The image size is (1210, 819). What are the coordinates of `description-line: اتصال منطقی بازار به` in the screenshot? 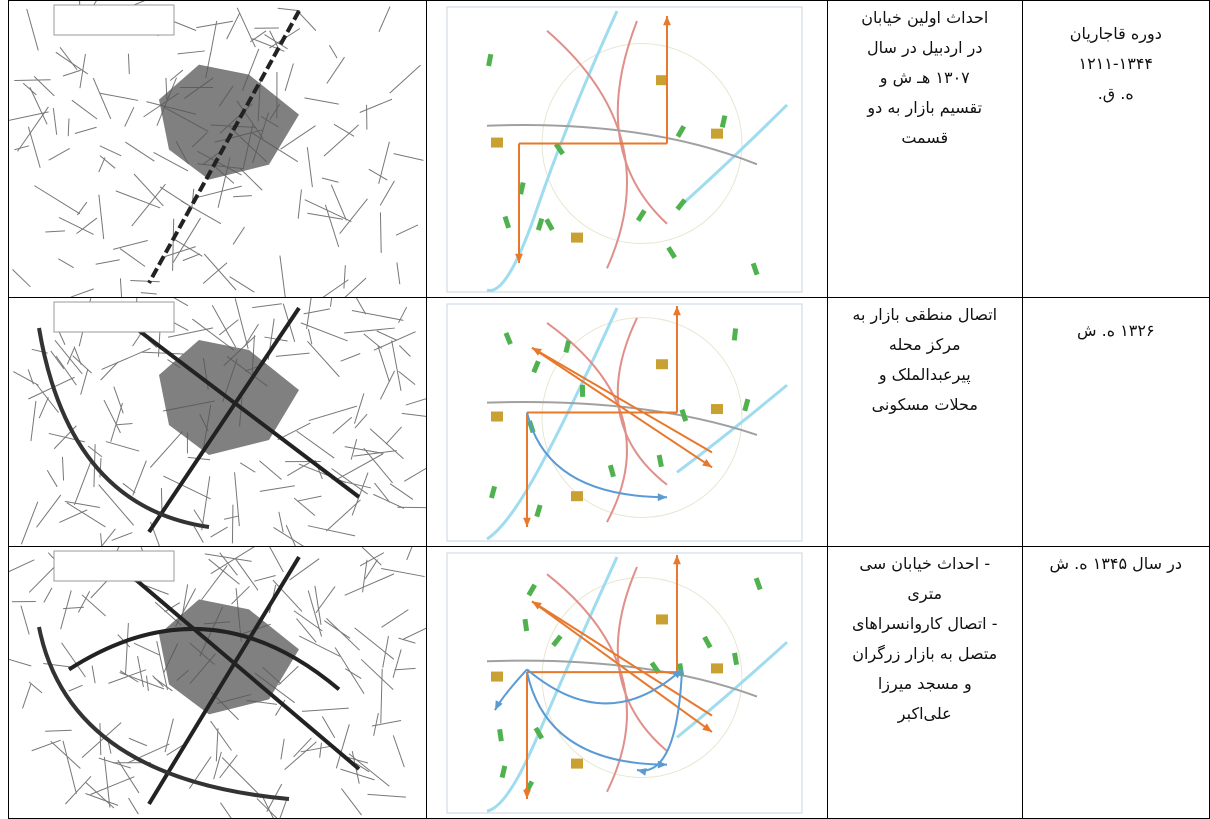 It's located at (925, 315).